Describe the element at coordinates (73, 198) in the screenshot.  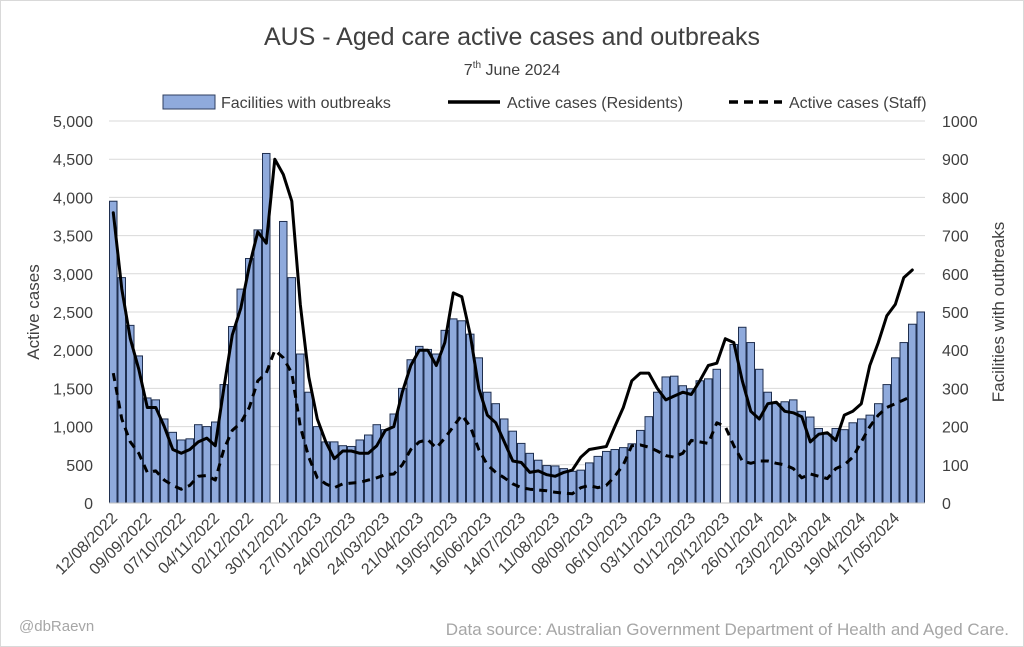
I see `y-tick-left: 4,000` at that location.